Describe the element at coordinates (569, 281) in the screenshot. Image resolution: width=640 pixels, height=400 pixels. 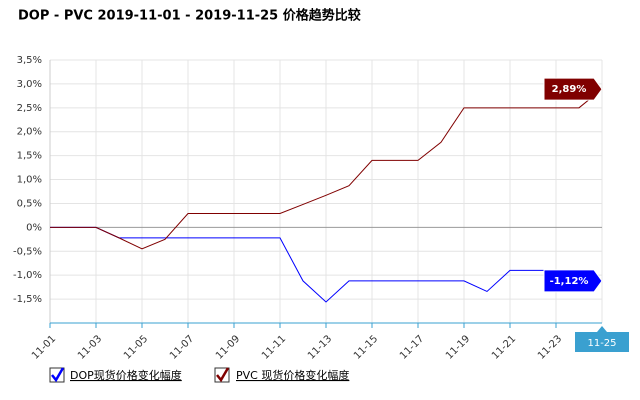
I see `value-label: -1,12%` at that location.